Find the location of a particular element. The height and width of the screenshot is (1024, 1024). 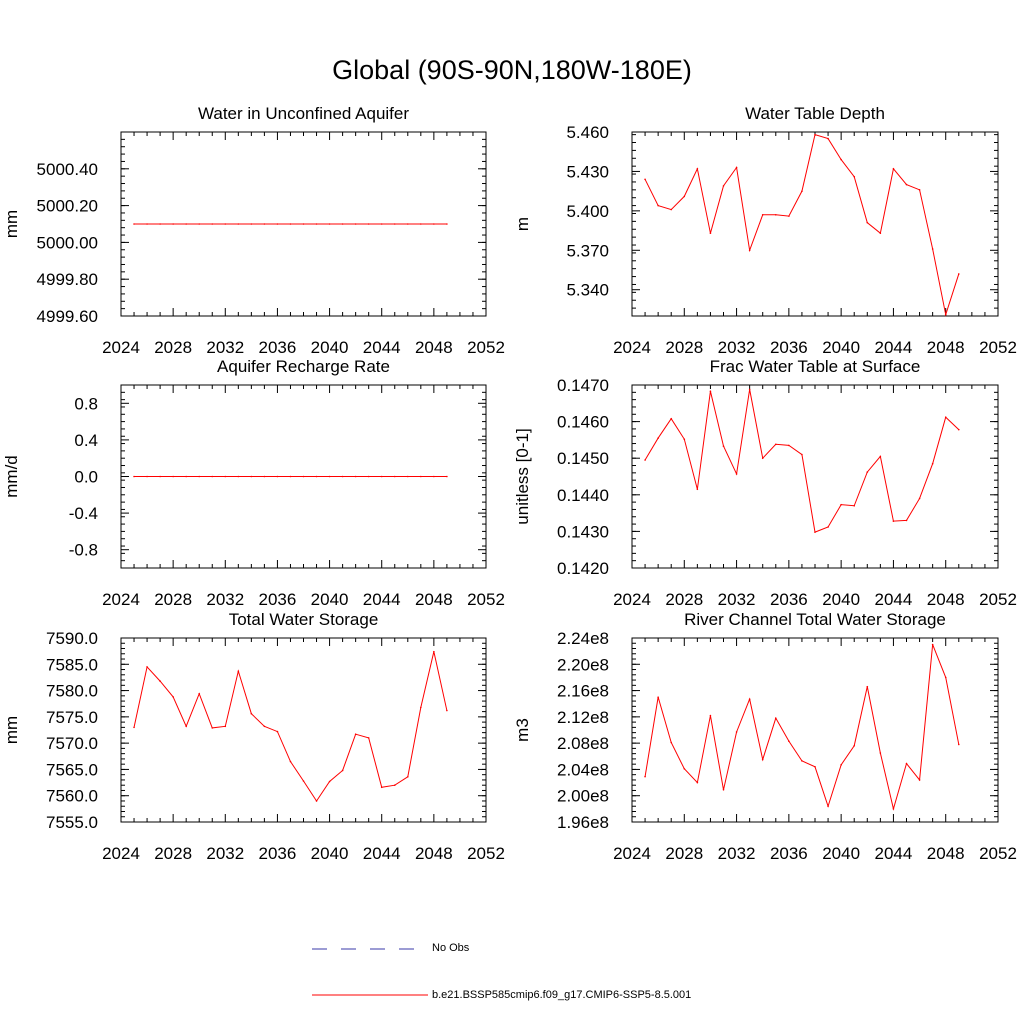

y-tick-label: 2.12e8 is located at coordinates (583, 717).